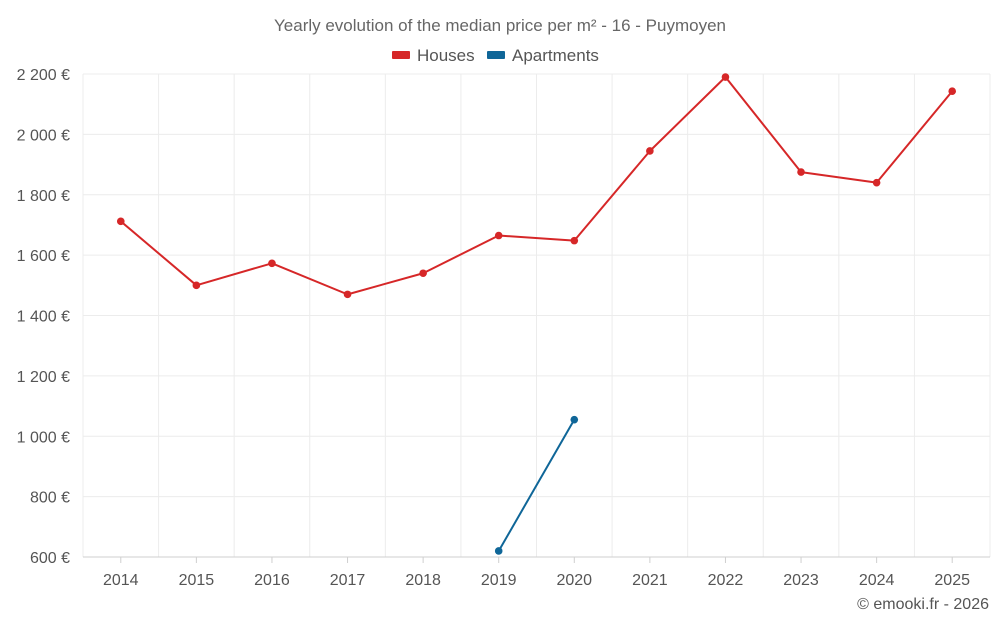 Image resolution: width=1000 pixels, height=625 pixels. I want to click on legend-item-apartments: Apartments, so click(543, 55).